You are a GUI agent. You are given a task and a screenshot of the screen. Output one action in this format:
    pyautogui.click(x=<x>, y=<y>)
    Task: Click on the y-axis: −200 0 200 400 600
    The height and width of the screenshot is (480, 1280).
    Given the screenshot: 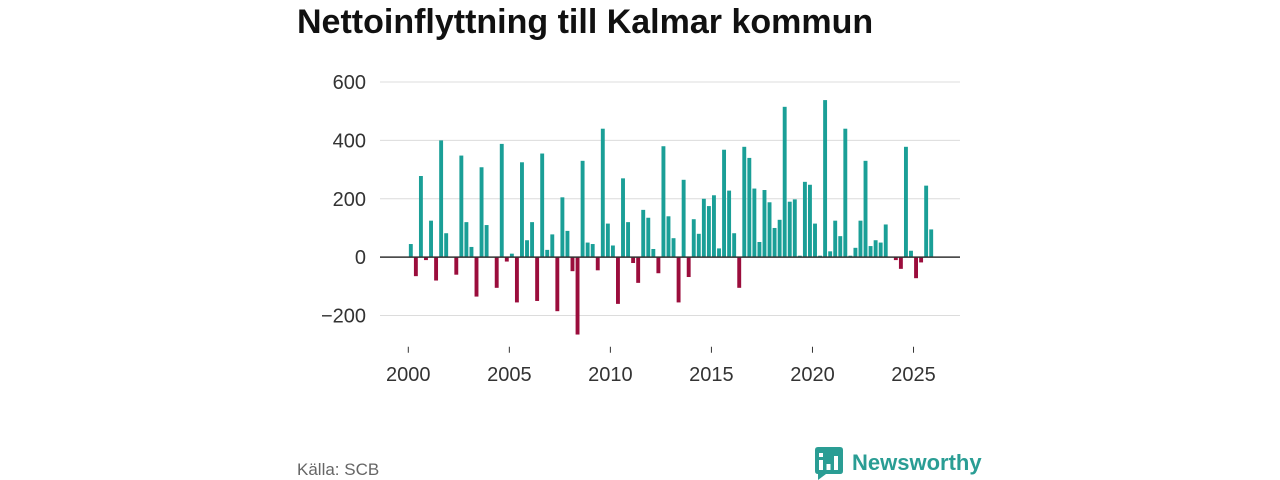 What is the action you would take?
    pyautogui.click(x=343, y=200)
    